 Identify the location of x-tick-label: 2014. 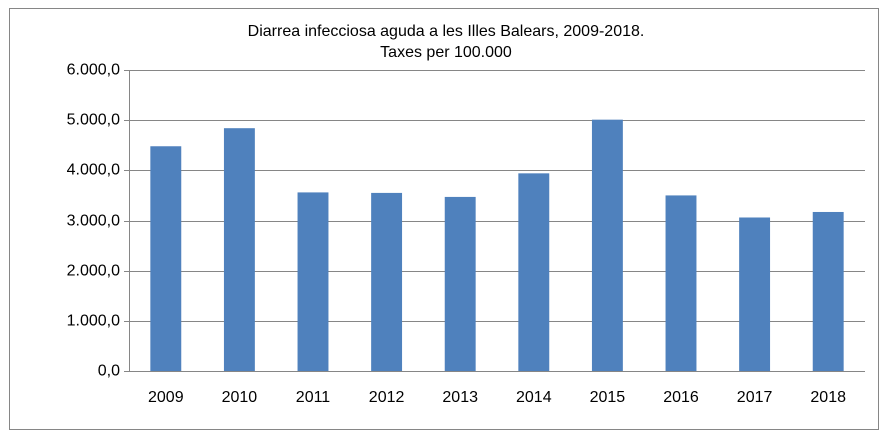
(534, 397).